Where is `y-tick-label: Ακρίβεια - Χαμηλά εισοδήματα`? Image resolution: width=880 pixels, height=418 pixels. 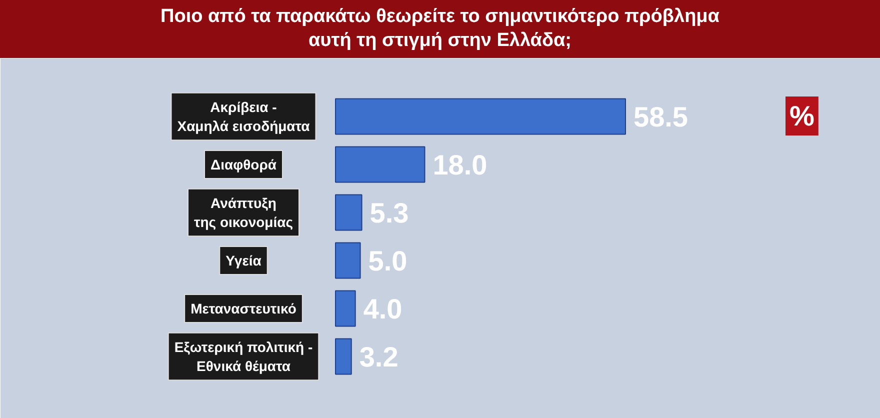
y-tick-label: Ακρίβεια - Χαμηλά εισοδήματα is located at coordinates (243, 116).